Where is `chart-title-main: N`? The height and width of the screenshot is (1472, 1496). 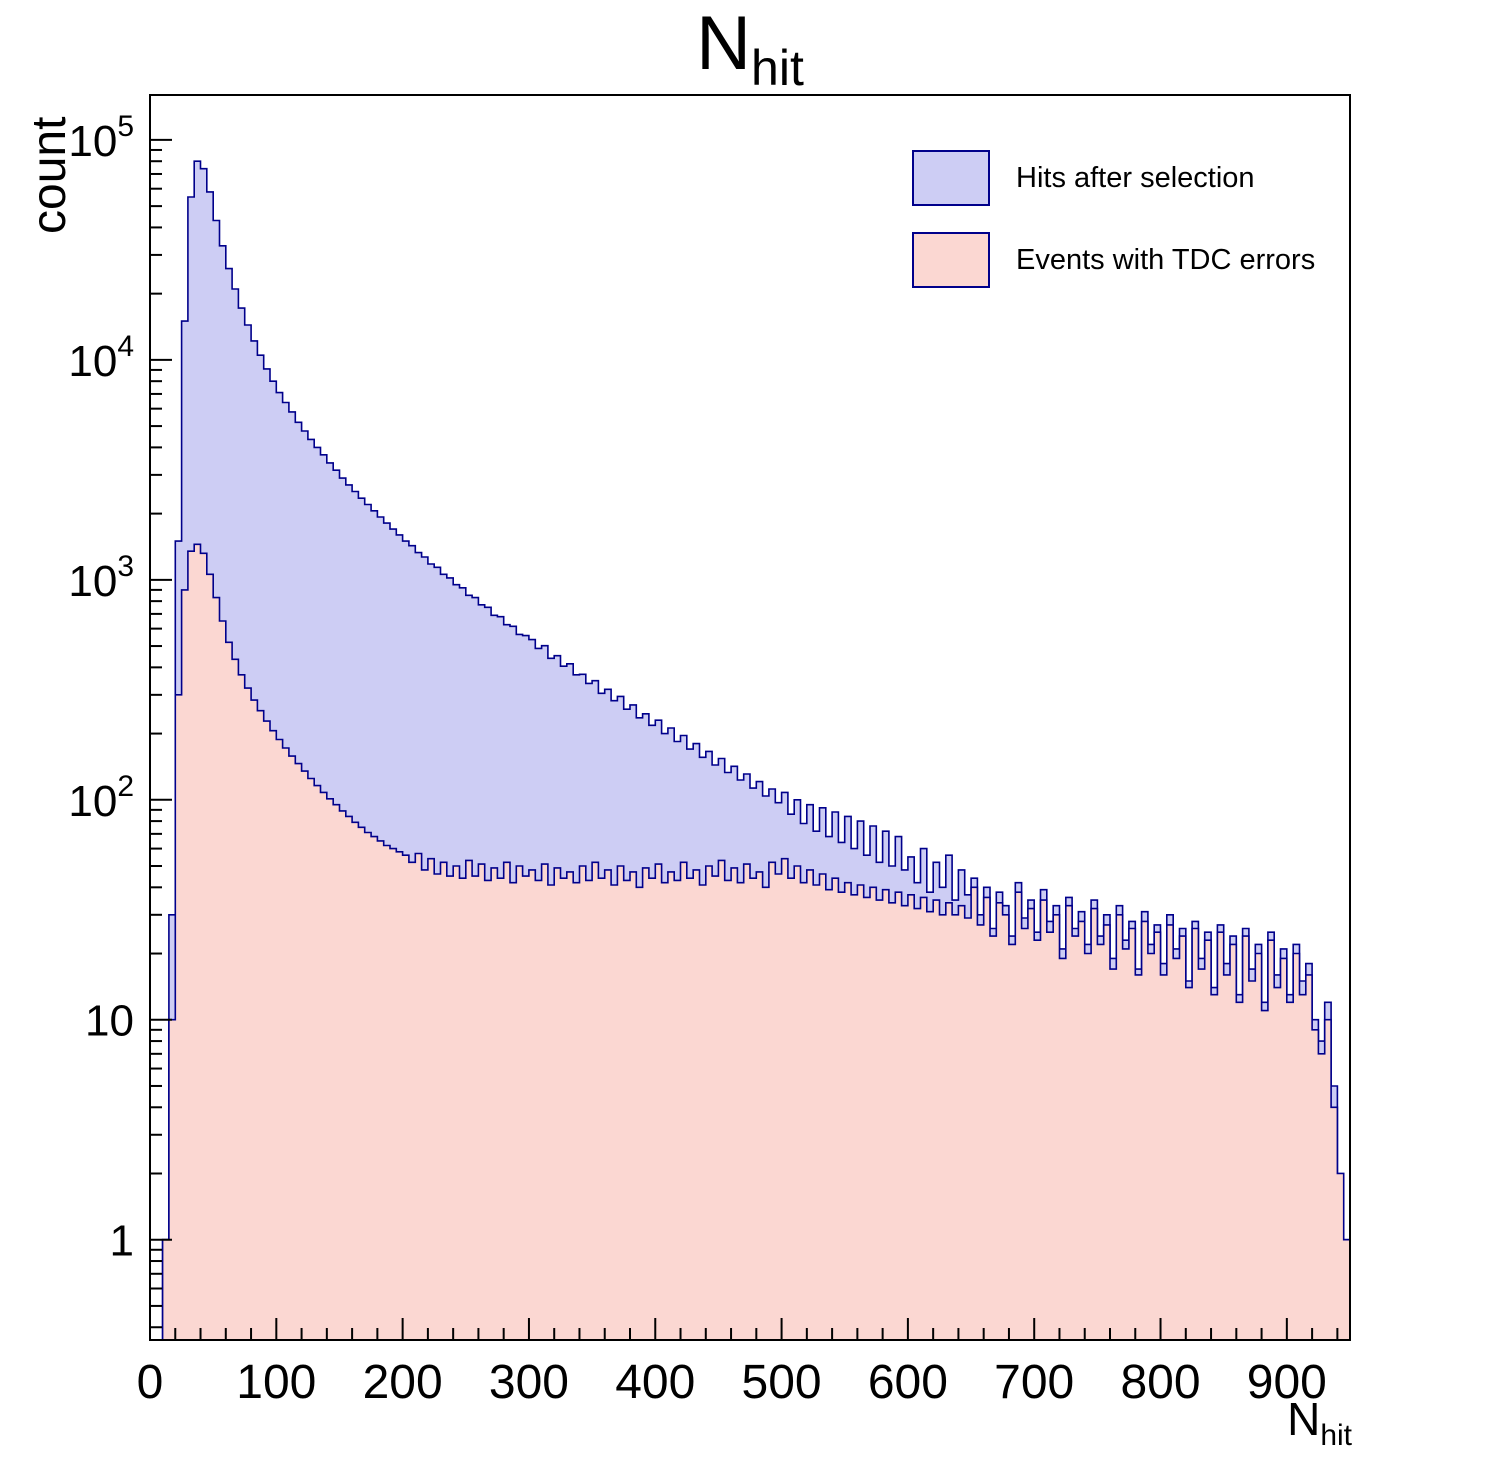
chart-title-main: N is located at coordinates (724, 43).